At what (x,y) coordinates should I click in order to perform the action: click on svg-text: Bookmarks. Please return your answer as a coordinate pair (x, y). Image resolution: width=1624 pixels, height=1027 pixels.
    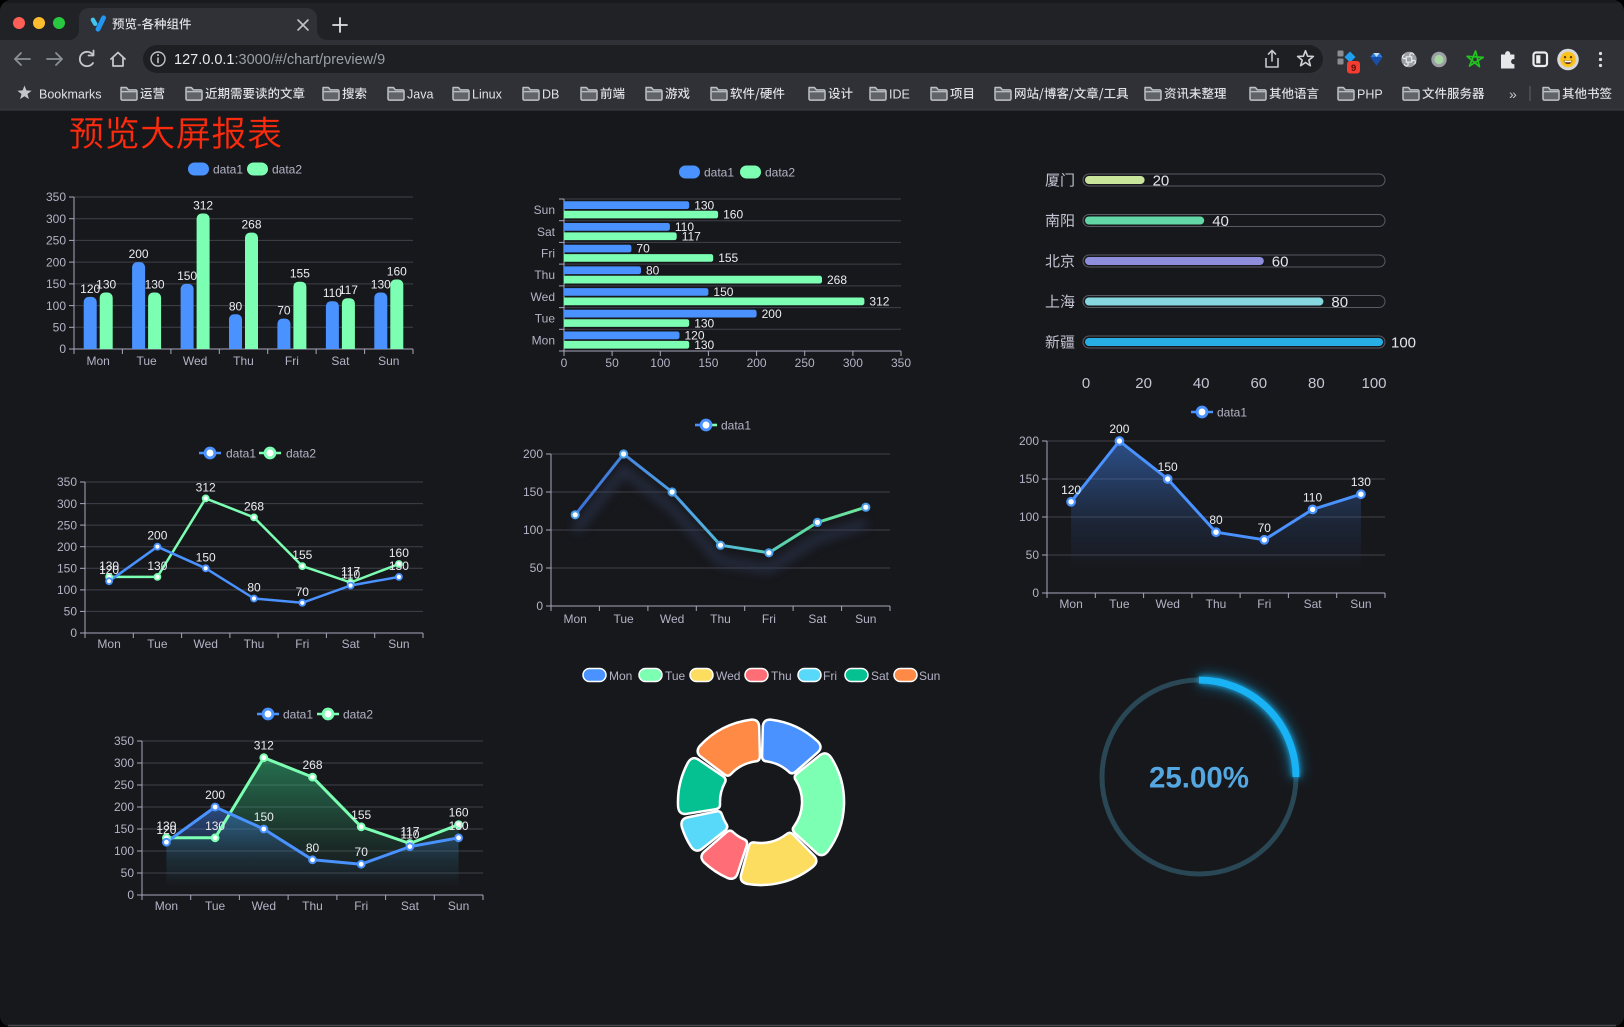
    Looking at the image, I should click on (70, 94).